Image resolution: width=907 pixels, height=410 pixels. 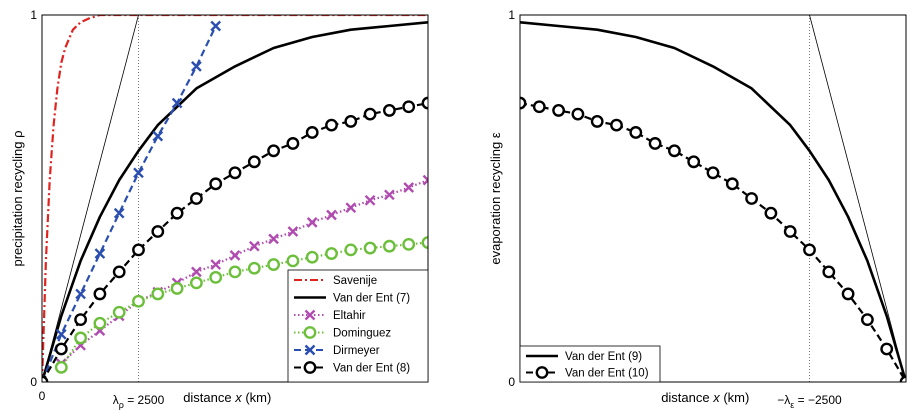 What do you see at coordinates (495, 198) in the screenshot?
I see `y-axis-title: evaporation recycling ε` at bounding box center [495, 198].